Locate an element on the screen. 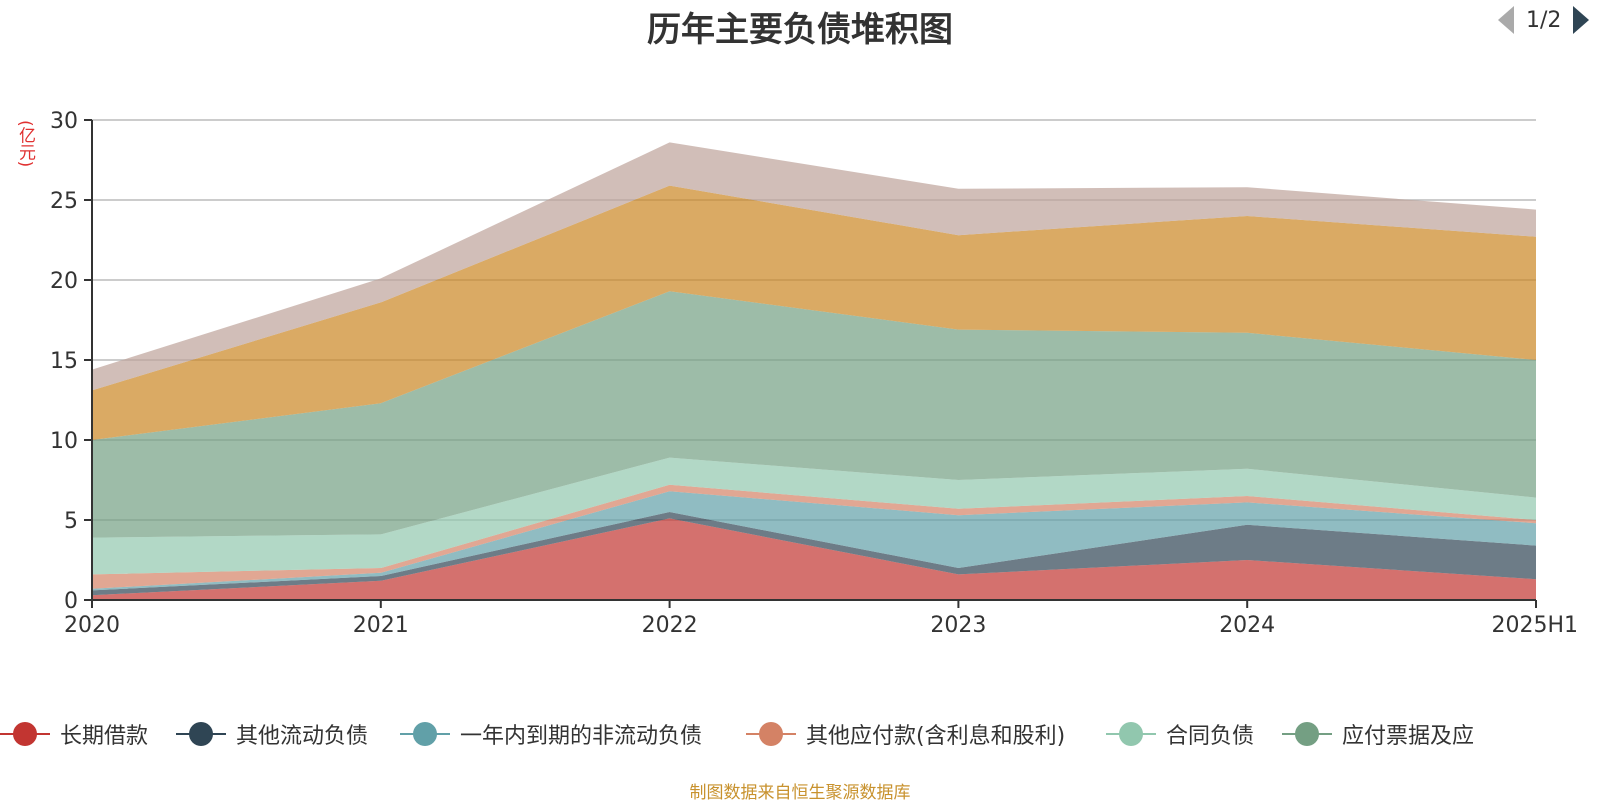  source-note: 制图数据来自恒生聚源数据库 is located at coordinates (800, 793).